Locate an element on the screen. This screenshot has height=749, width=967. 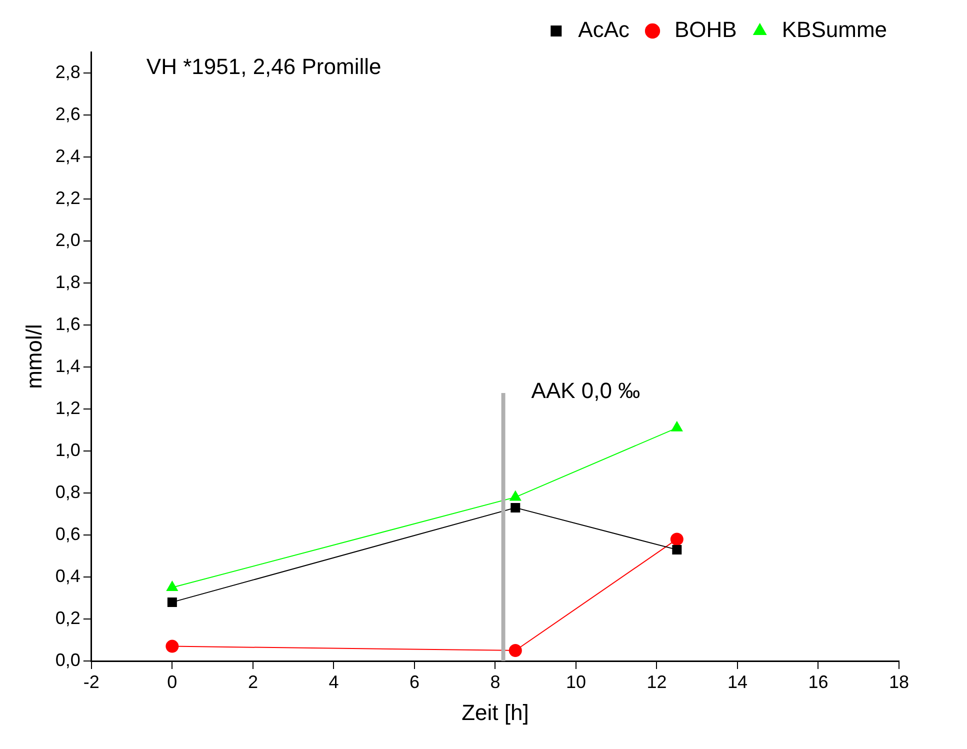
legend-label: BOHB is located at coordinates (705, 29).